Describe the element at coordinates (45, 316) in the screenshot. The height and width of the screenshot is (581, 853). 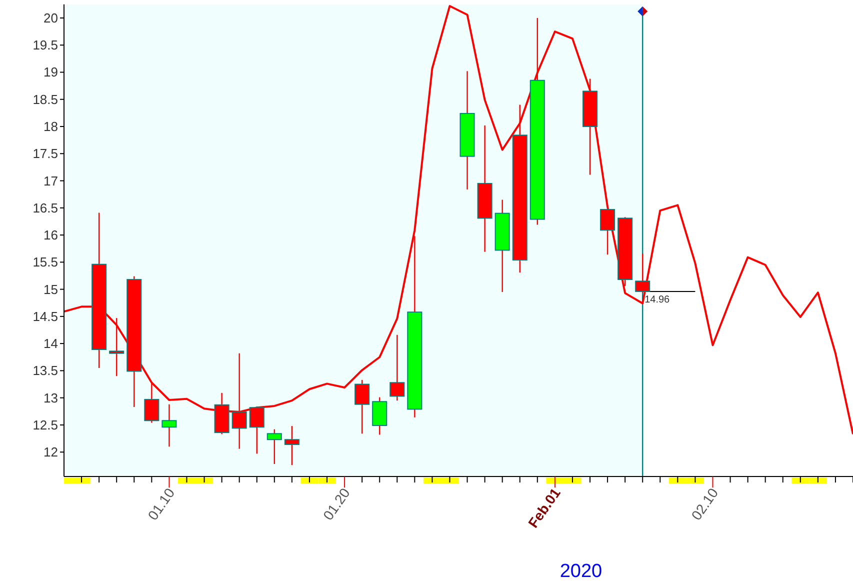
I see `y-tick-label: 14.5` at that location.